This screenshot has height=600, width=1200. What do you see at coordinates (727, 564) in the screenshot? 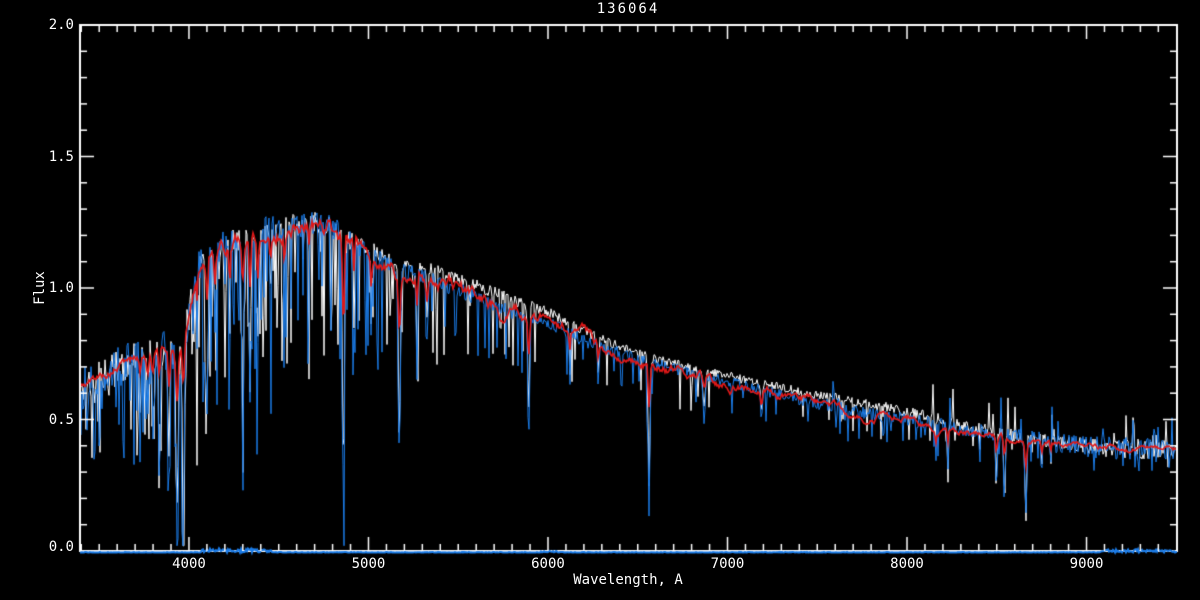
I see `x-tick-label: 7000` at bounding box center [727, 564].